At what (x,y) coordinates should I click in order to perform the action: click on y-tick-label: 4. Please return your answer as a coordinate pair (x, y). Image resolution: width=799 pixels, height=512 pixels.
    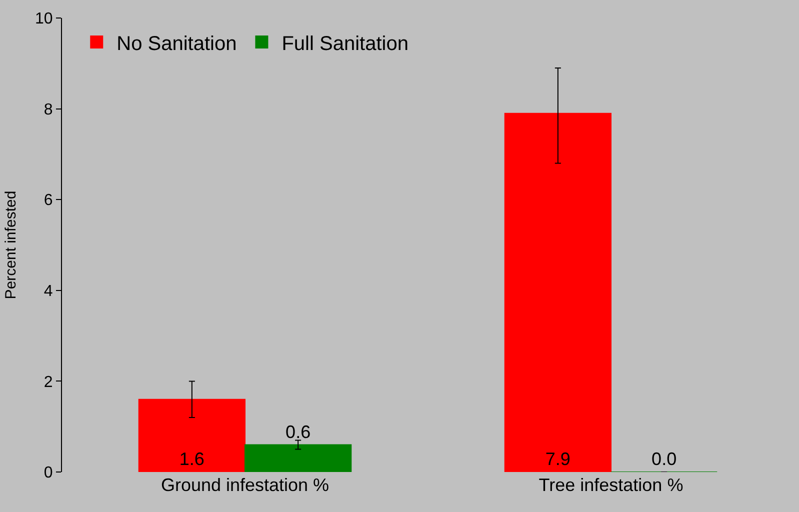
    Looking at the image, I should click on (48, 291).